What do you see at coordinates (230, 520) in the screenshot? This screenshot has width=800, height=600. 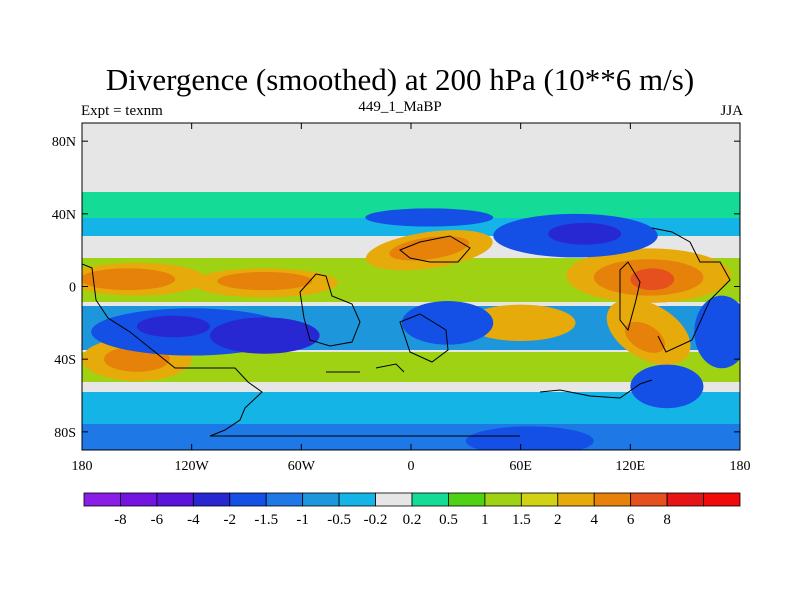 I see `colorbar-label: -2` at bounding box center [230, 520].